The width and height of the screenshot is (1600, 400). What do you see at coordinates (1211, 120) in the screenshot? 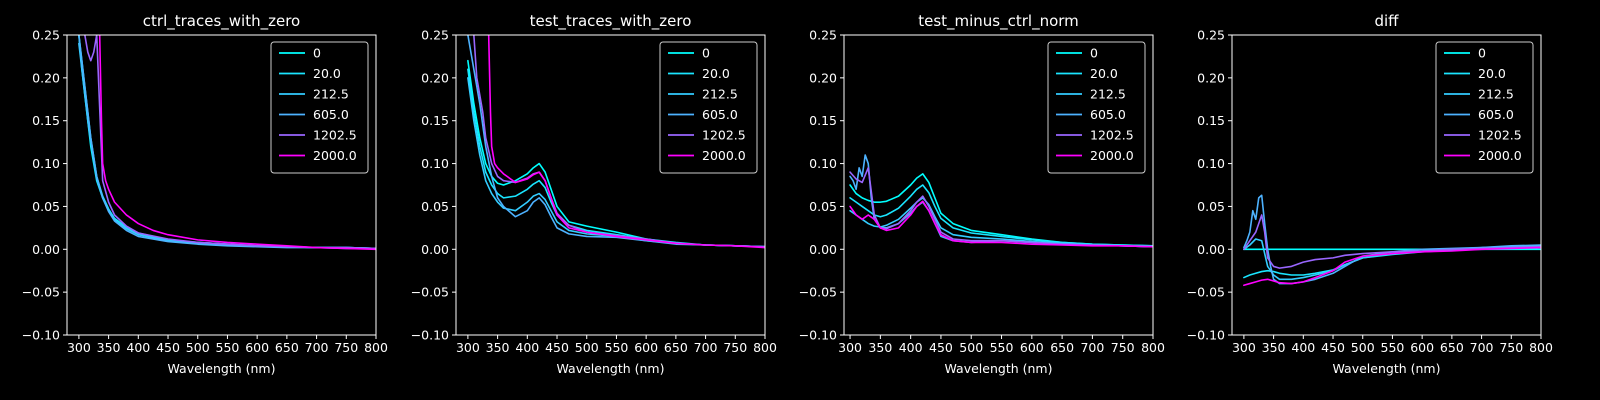
I see `y-tick-label: 0.15` at bounding box center [1211, 120].